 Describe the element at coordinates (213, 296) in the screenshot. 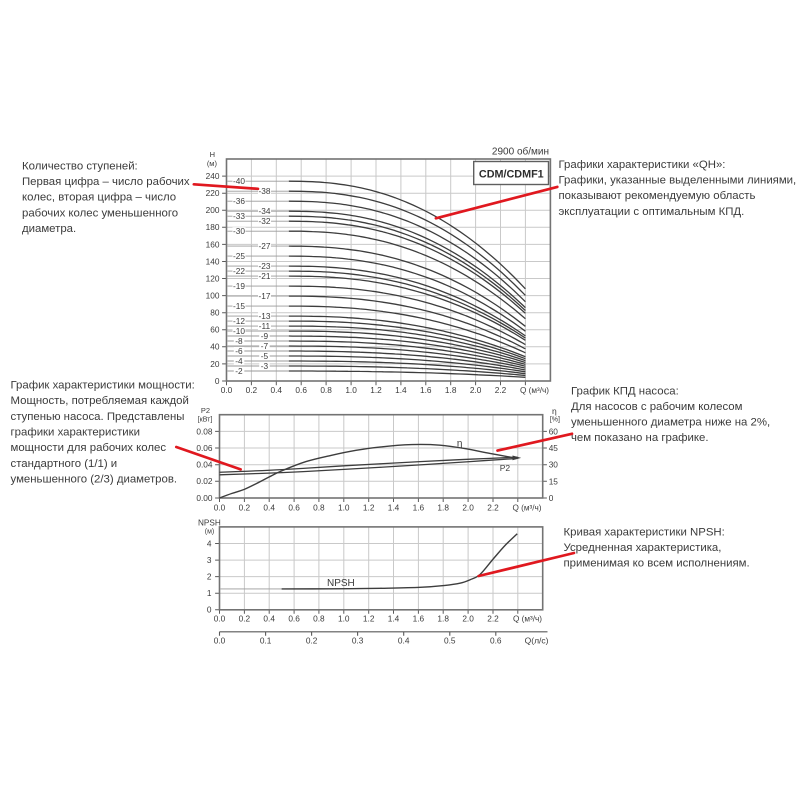

I see `svg-text: 100` at that location.